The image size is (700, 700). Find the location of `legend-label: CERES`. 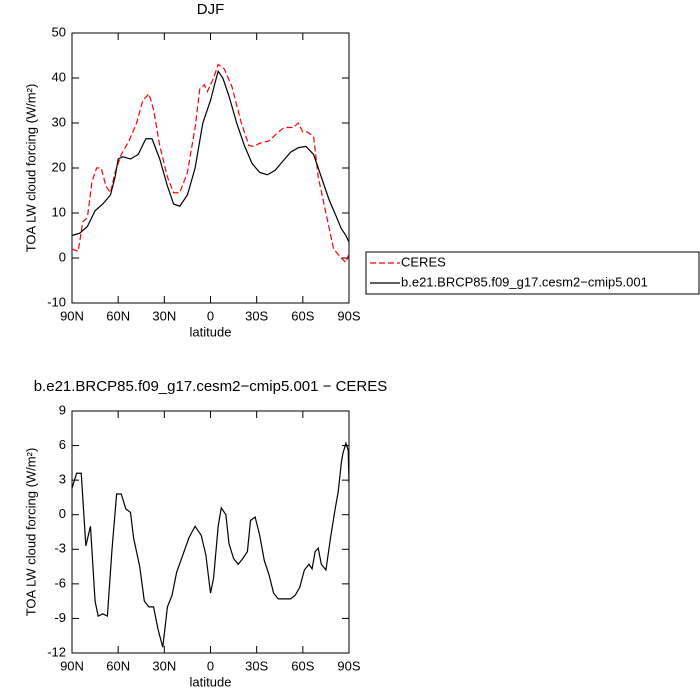

legend-label: CERES is located at coordinates (423, 261).